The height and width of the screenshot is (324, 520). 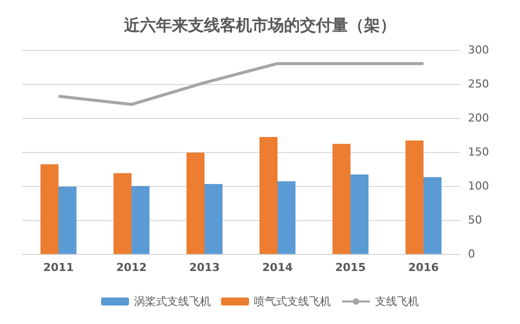 I want to click on legend-label: 喷气式支线飞机, so click(x=292, y=301).